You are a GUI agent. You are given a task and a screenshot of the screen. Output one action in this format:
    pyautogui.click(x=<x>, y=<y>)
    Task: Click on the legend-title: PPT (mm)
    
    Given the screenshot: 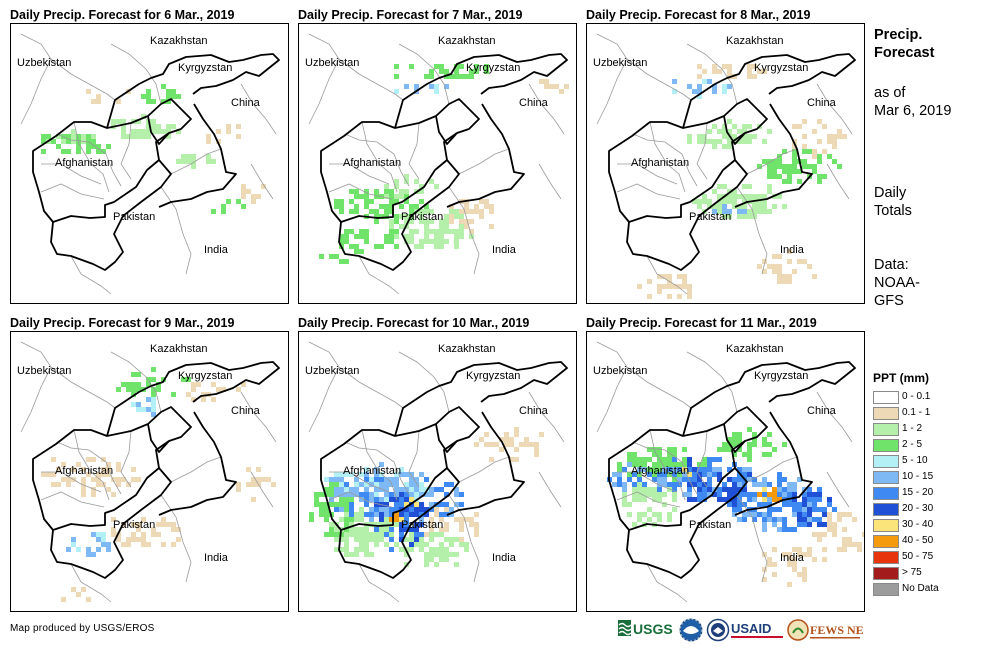 What is the action you would take?
    pyautogui.click(x=901, y=378)
    